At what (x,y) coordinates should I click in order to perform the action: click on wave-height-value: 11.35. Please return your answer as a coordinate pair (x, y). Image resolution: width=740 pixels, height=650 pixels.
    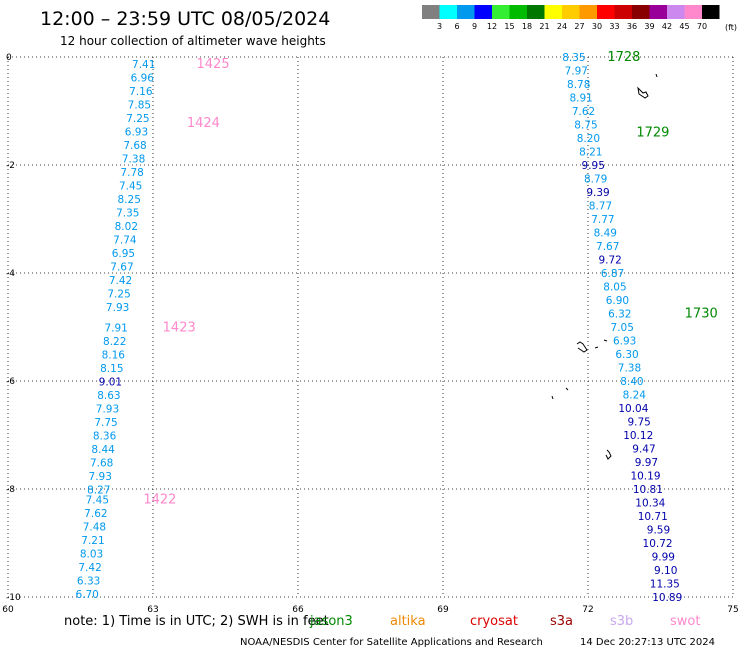
    Looking at the image, I should click on (665, 585).